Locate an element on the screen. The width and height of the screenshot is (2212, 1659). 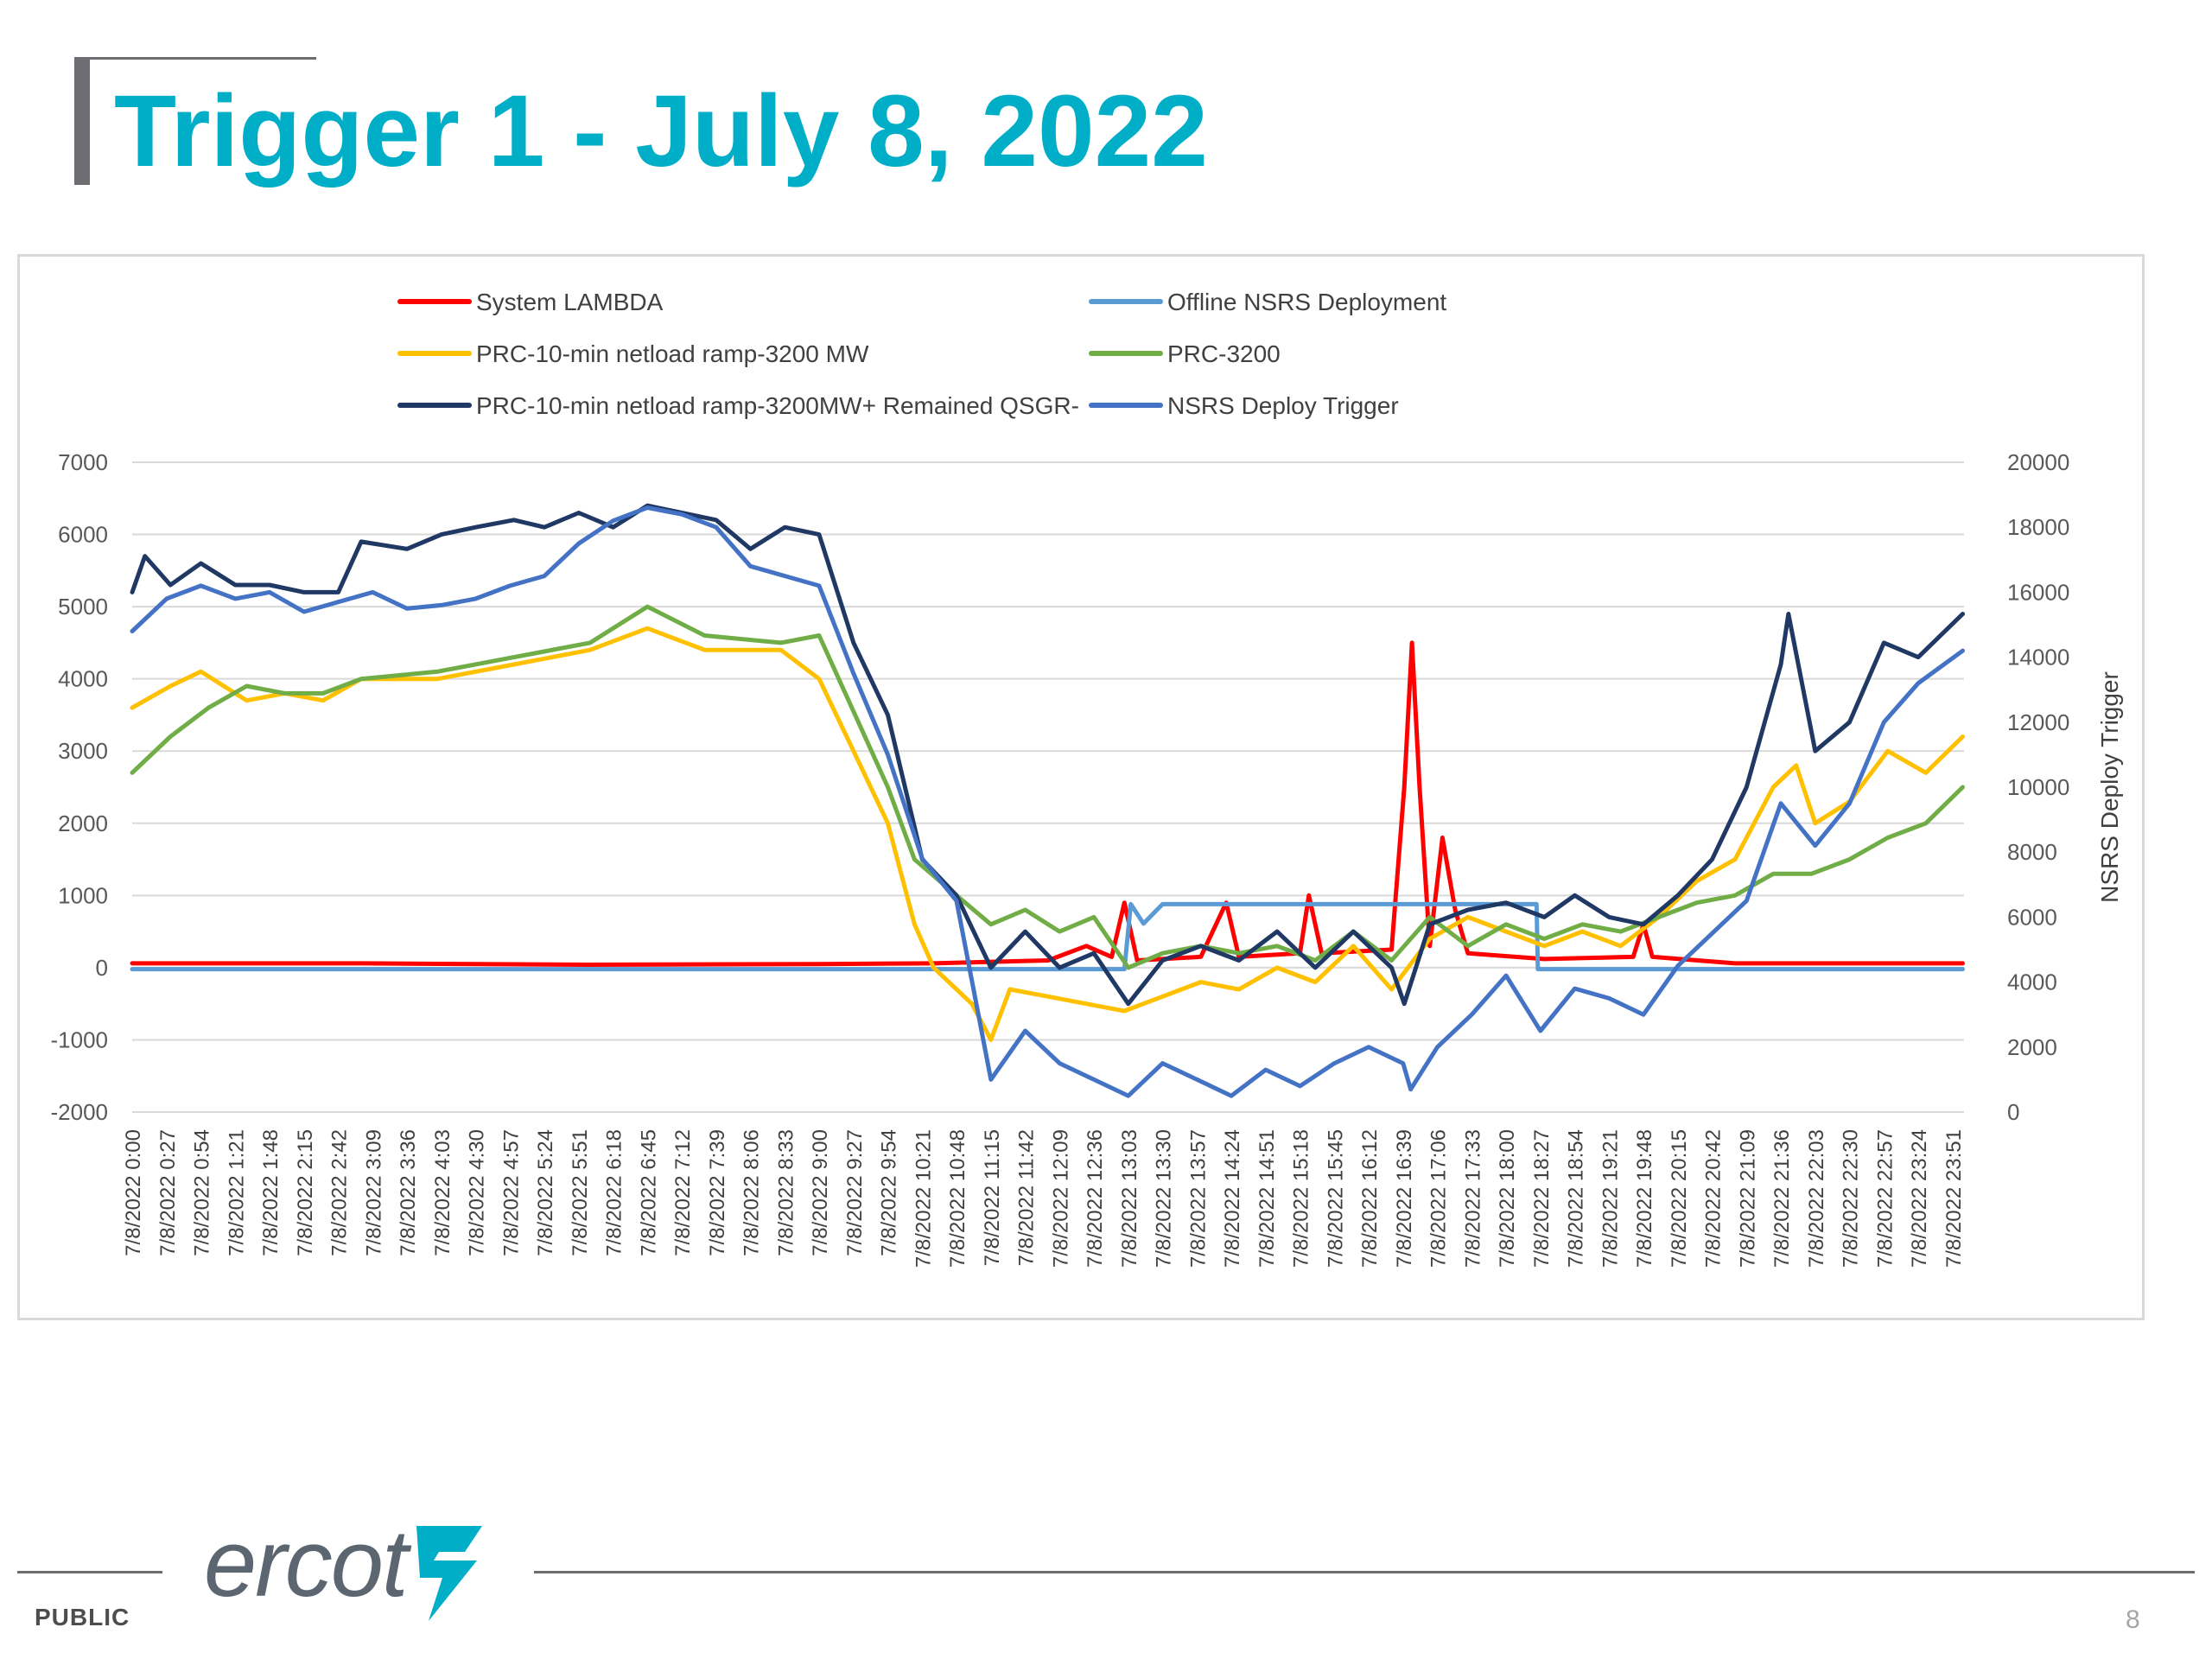
left-tick-label: 3000 is located at coordinates (83, 751).